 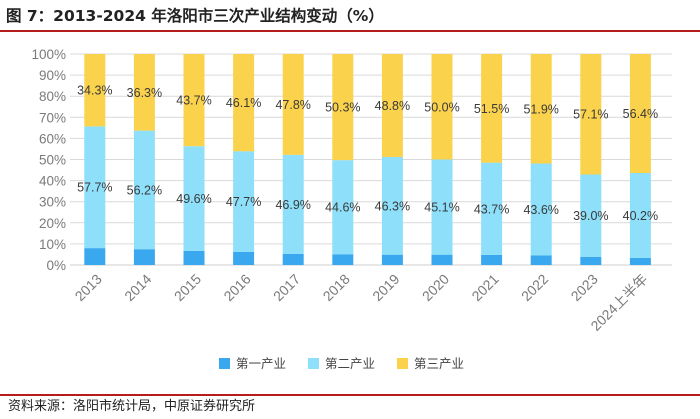 I want to click on x-tick-label: 2014, so click(x=137, y=287).